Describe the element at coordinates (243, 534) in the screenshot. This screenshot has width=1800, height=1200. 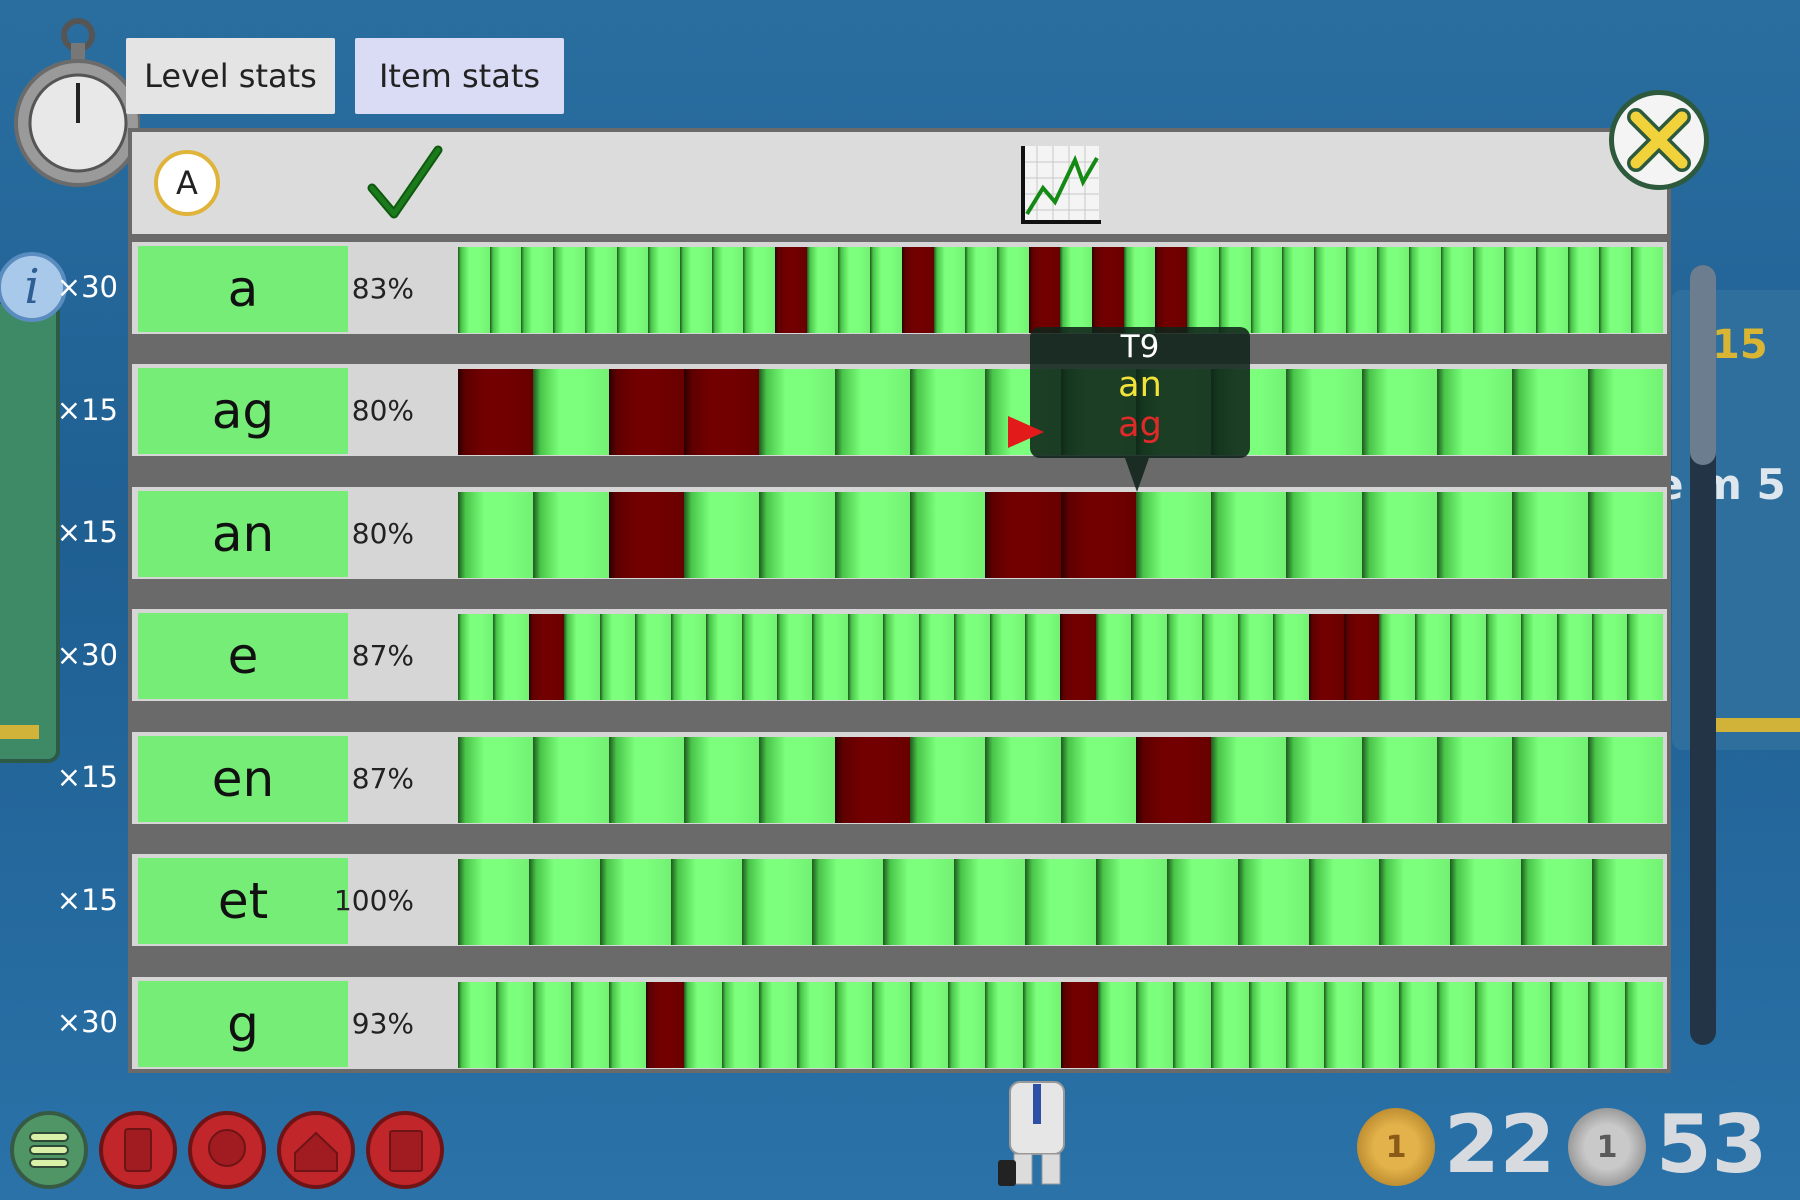
I see `item-label: an` at that location.